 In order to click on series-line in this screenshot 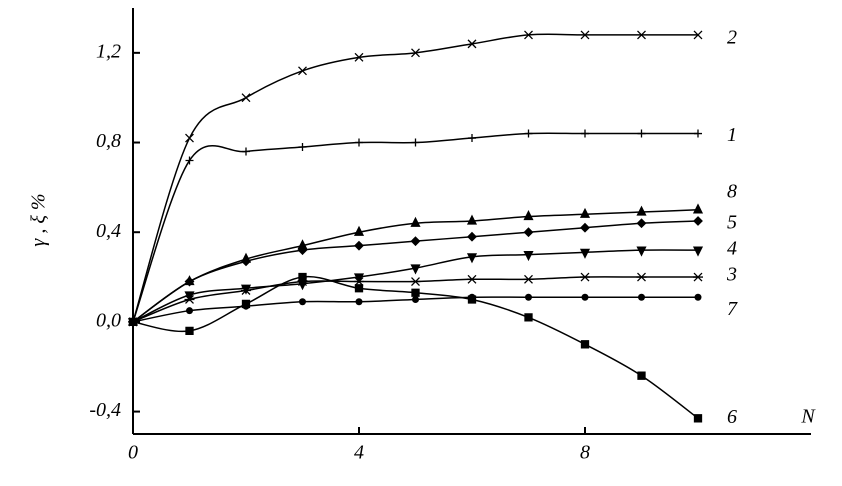, I will do `click(415, 286)`.